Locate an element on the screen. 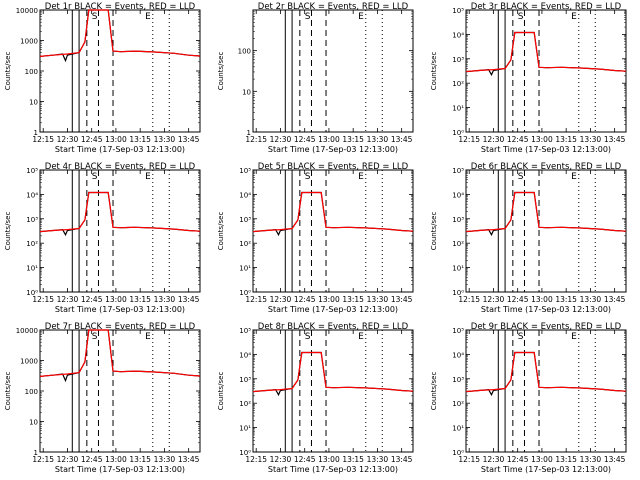 Image resolution: width=640 pixels, height=480 pixels. y-tick-label: 10 is located at coordinates (33, 423).